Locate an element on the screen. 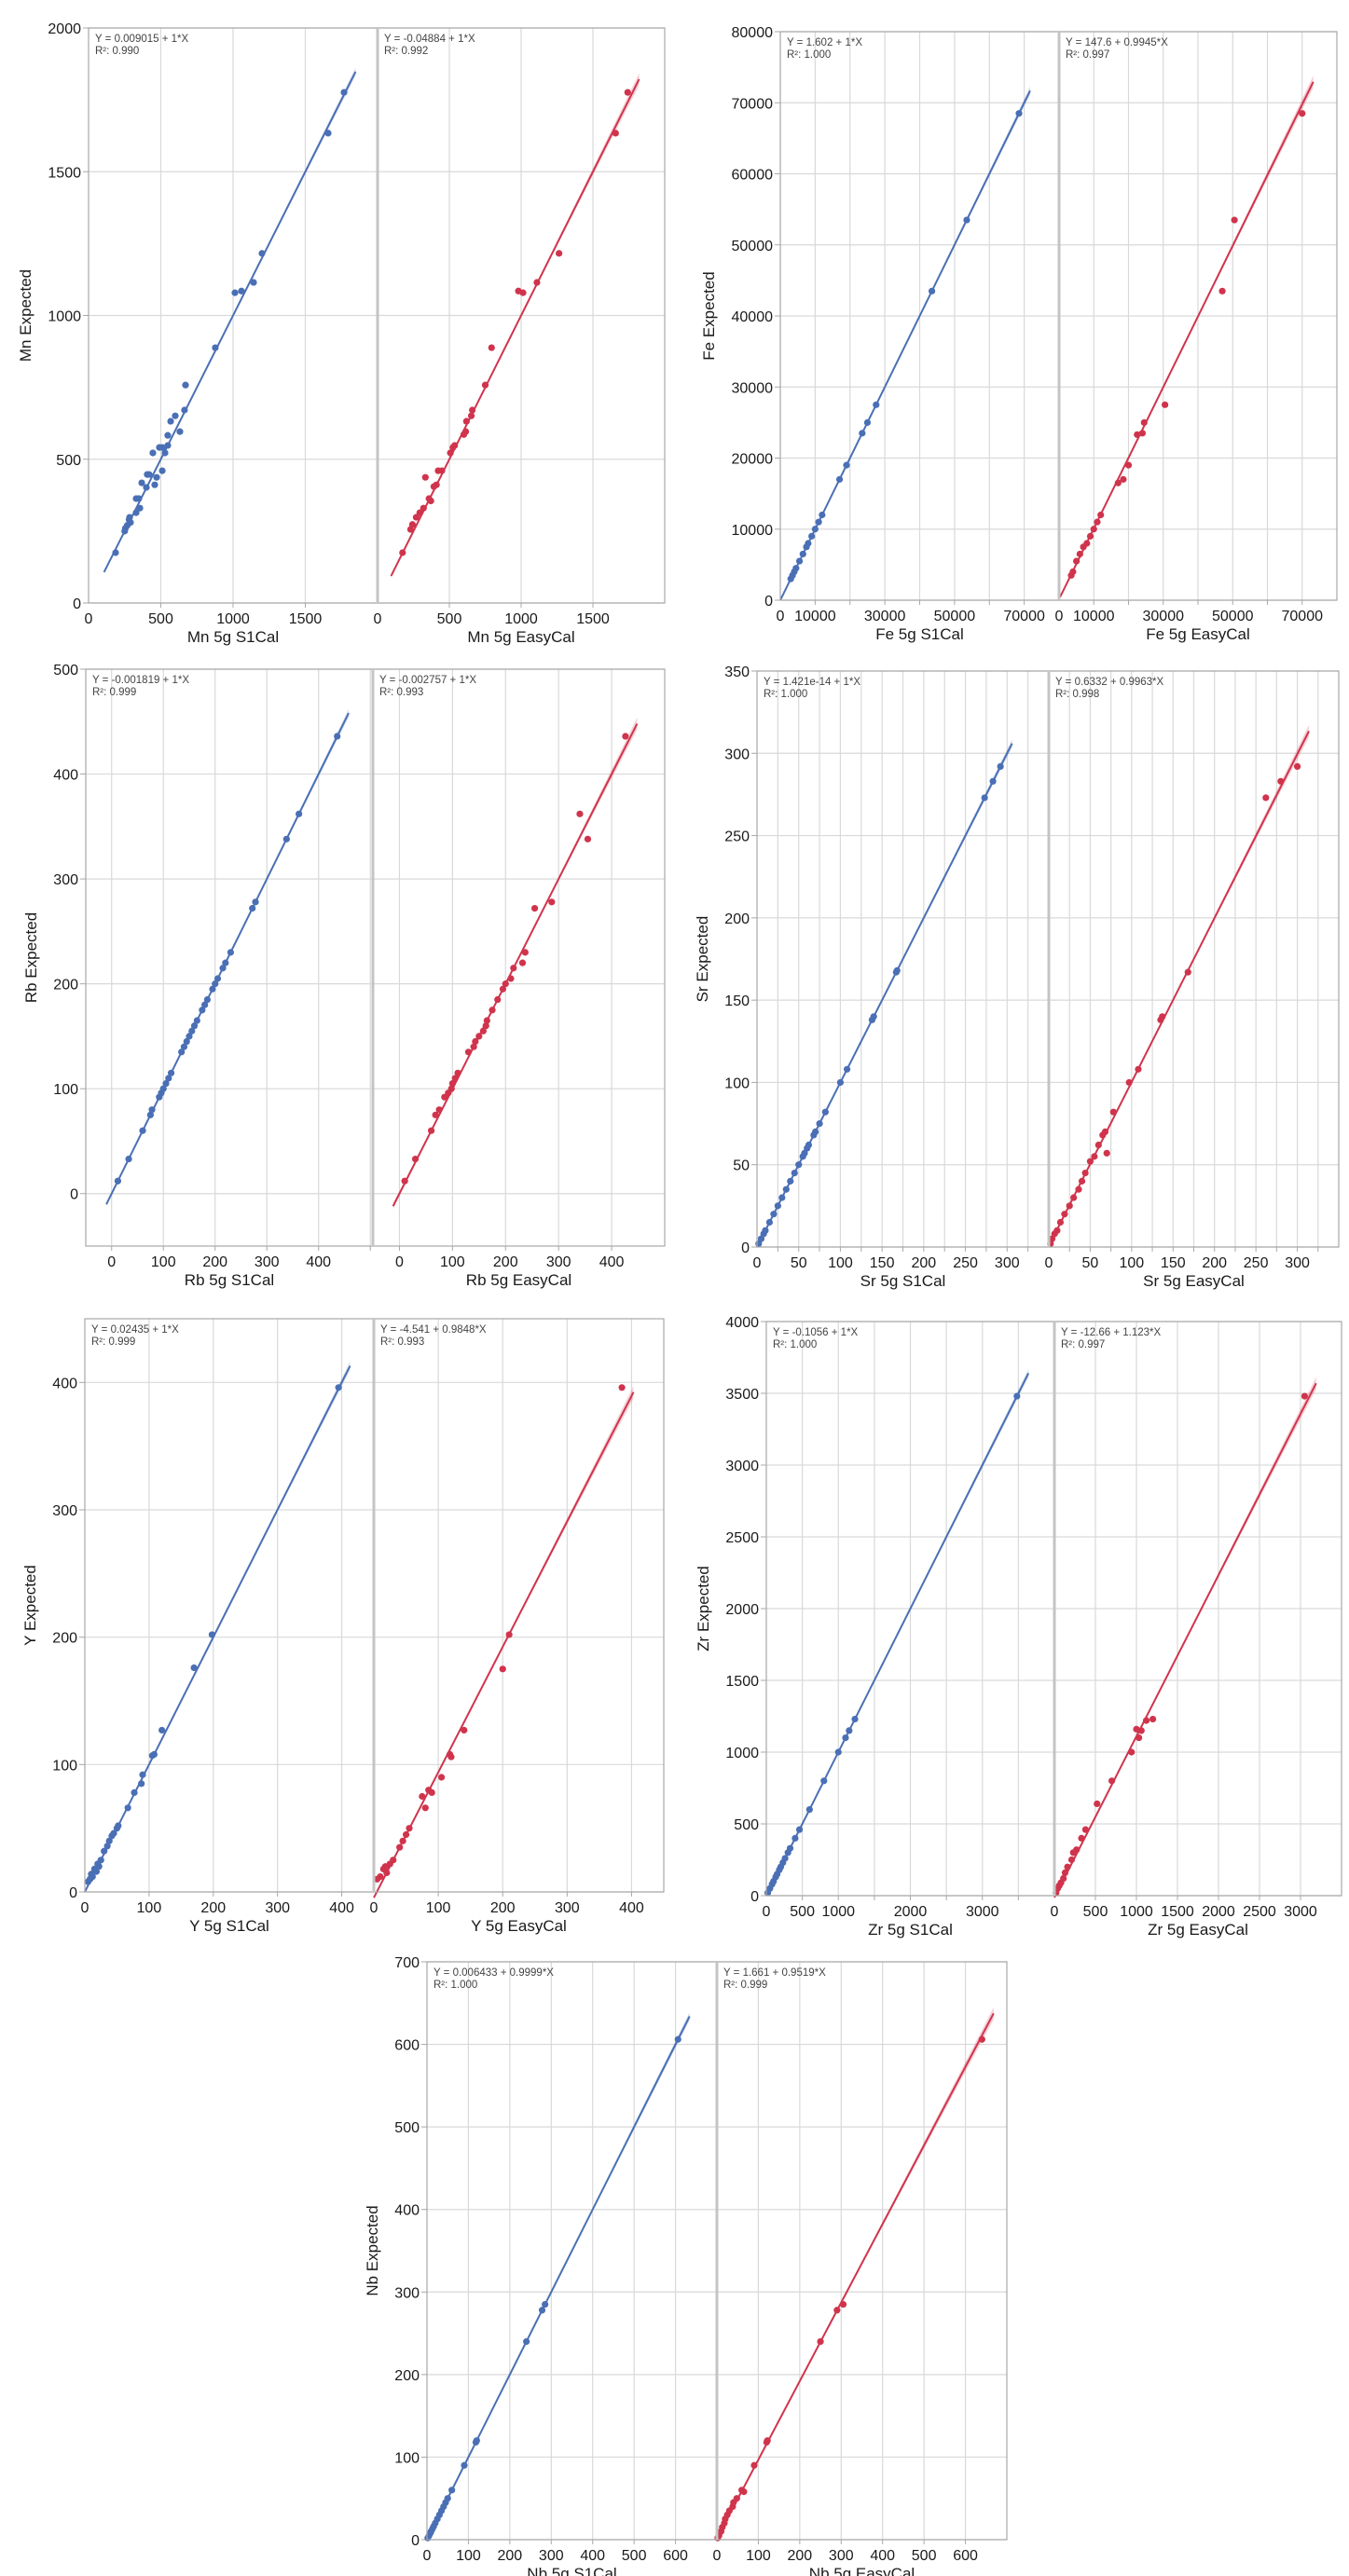 The width and height of the screenshot is (1349, 2576). y-axis-title: Rb Expected is located at coordinates (31, 957).